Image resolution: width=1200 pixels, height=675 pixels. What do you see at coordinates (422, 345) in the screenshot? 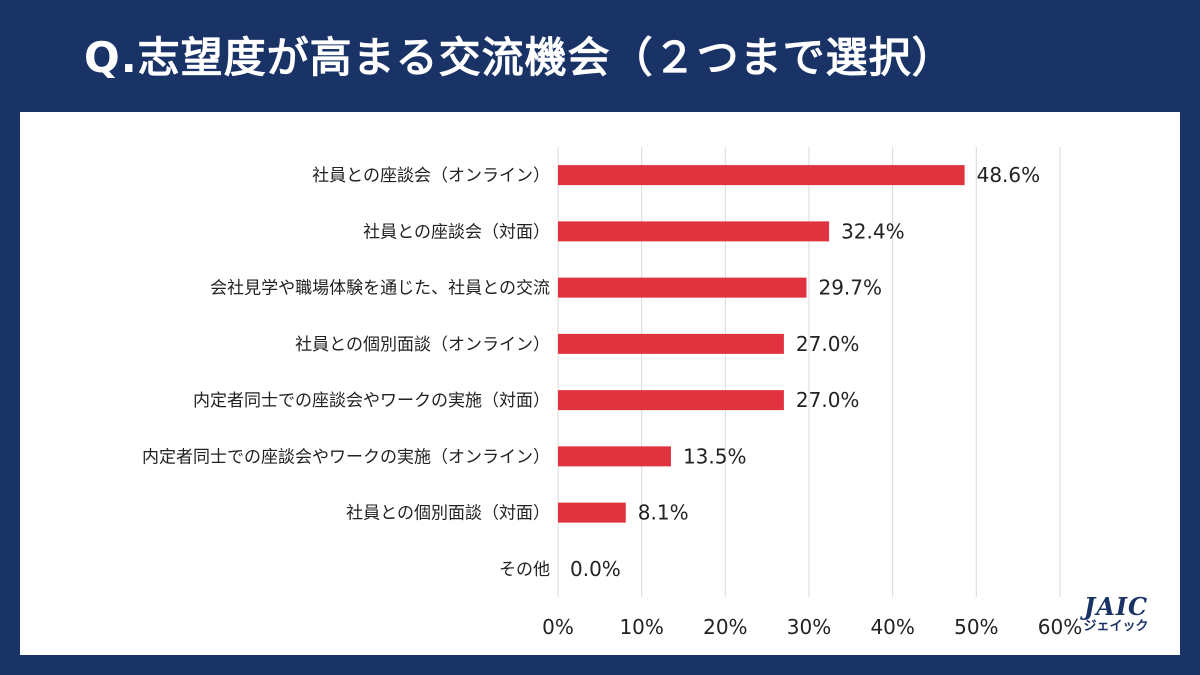
I see `category-label: 社員との個別面談（オンライン）` at bounding box center [422, 345].